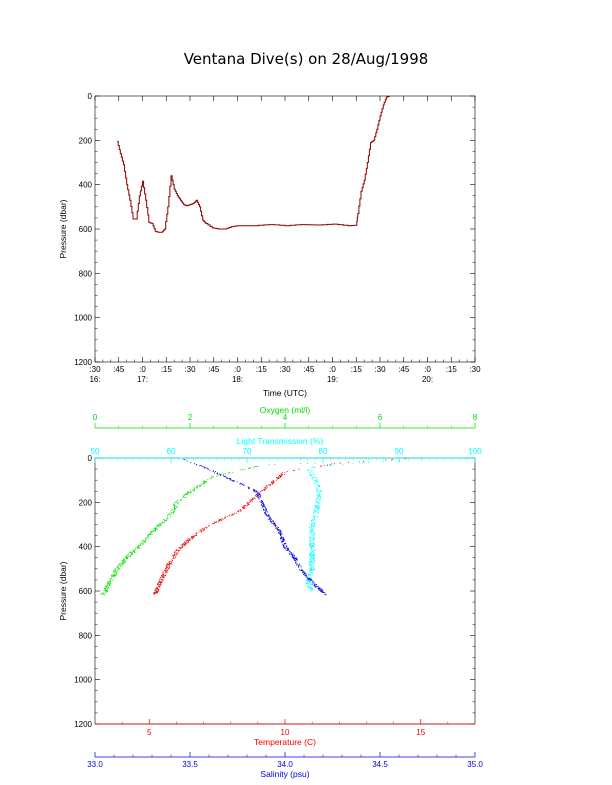 The image size is (612, 785). Describe the element at coordinates (380, 369) in the screenshot. I see `top-x-tick-label: :30` at that location.